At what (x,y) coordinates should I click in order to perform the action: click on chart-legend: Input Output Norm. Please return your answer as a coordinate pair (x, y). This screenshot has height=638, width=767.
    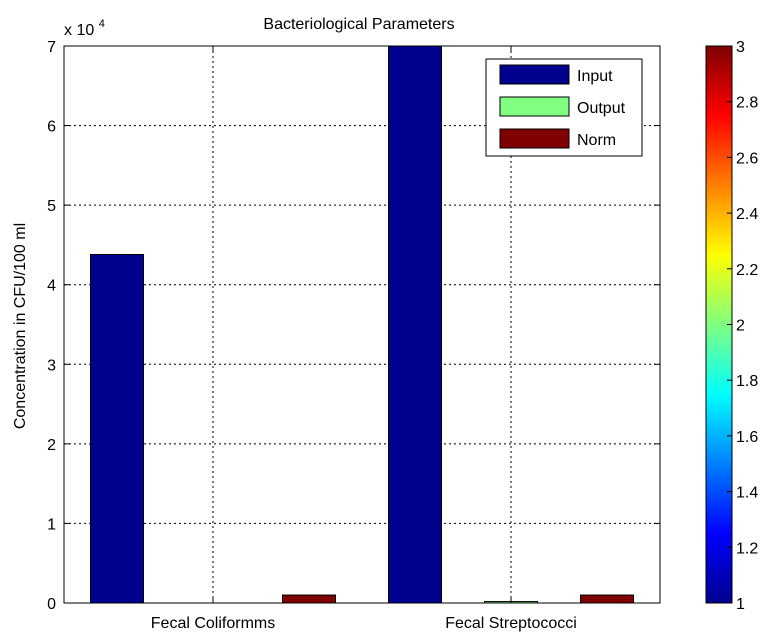
    Looking at the image, I should click on (564, 107).